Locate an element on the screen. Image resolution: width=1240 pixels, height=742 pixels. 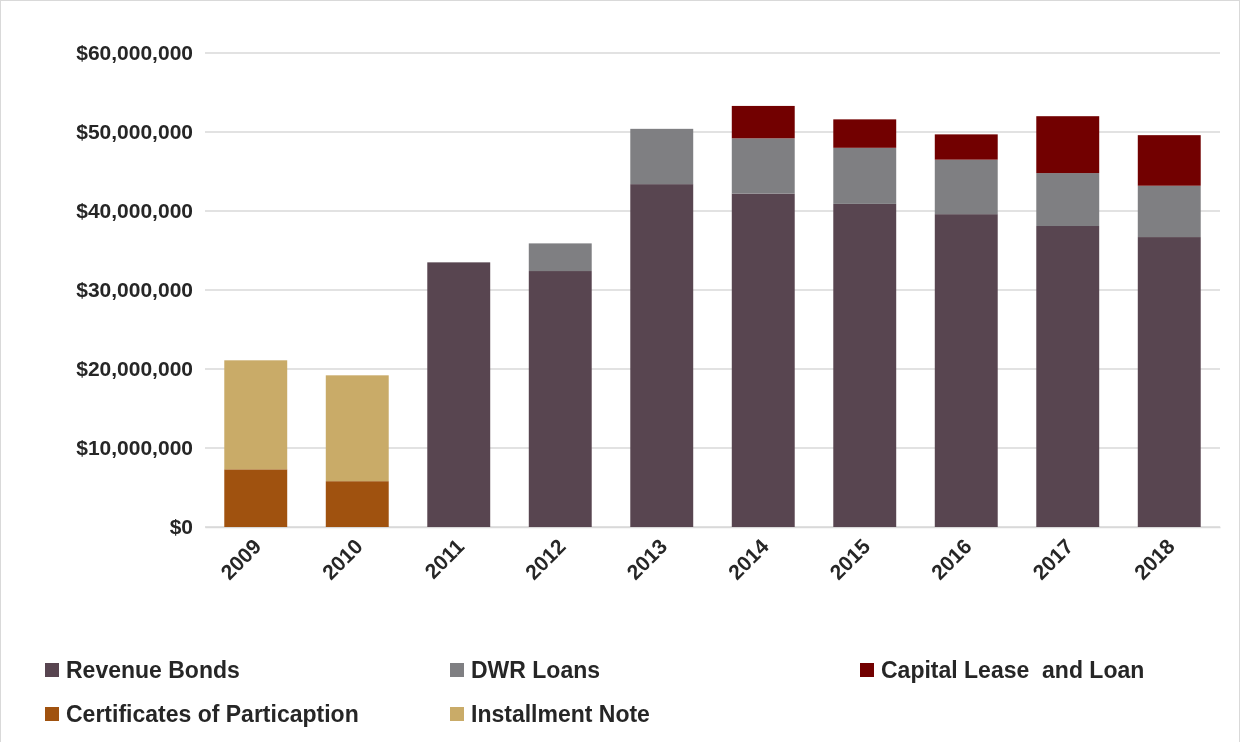
y-tick-label: $40,000,000 is located at coordinates (134, 211).